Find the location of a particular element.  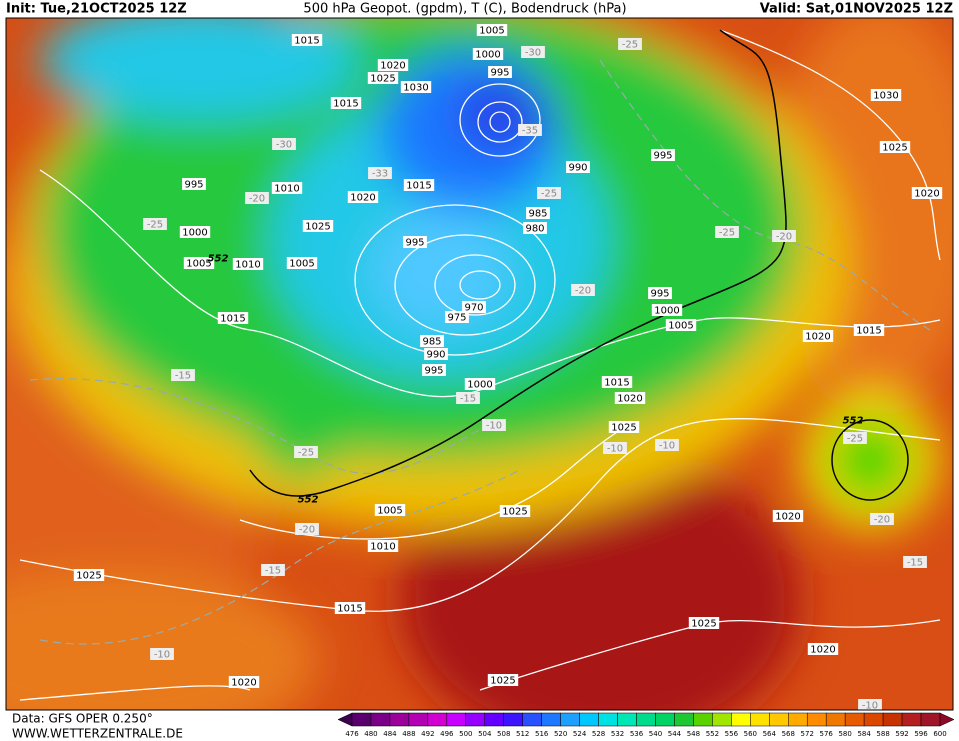

colorbar-label: 476 is located at coordinates (352, 734).